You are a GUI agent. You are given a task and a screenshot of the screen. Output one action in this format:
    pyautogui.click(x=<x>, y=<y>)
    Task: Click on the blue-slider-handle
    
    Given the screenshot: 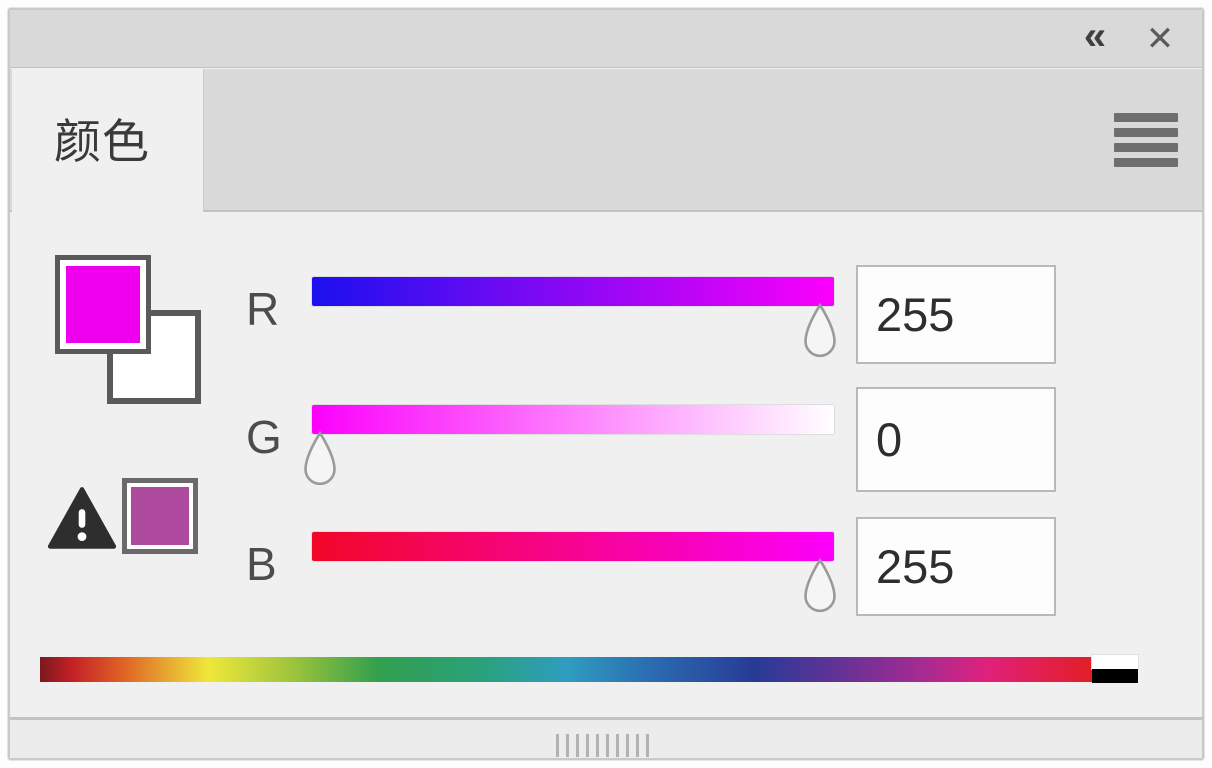 What is the action you would take?
    pyautogui.click(x=820, y=587)
    